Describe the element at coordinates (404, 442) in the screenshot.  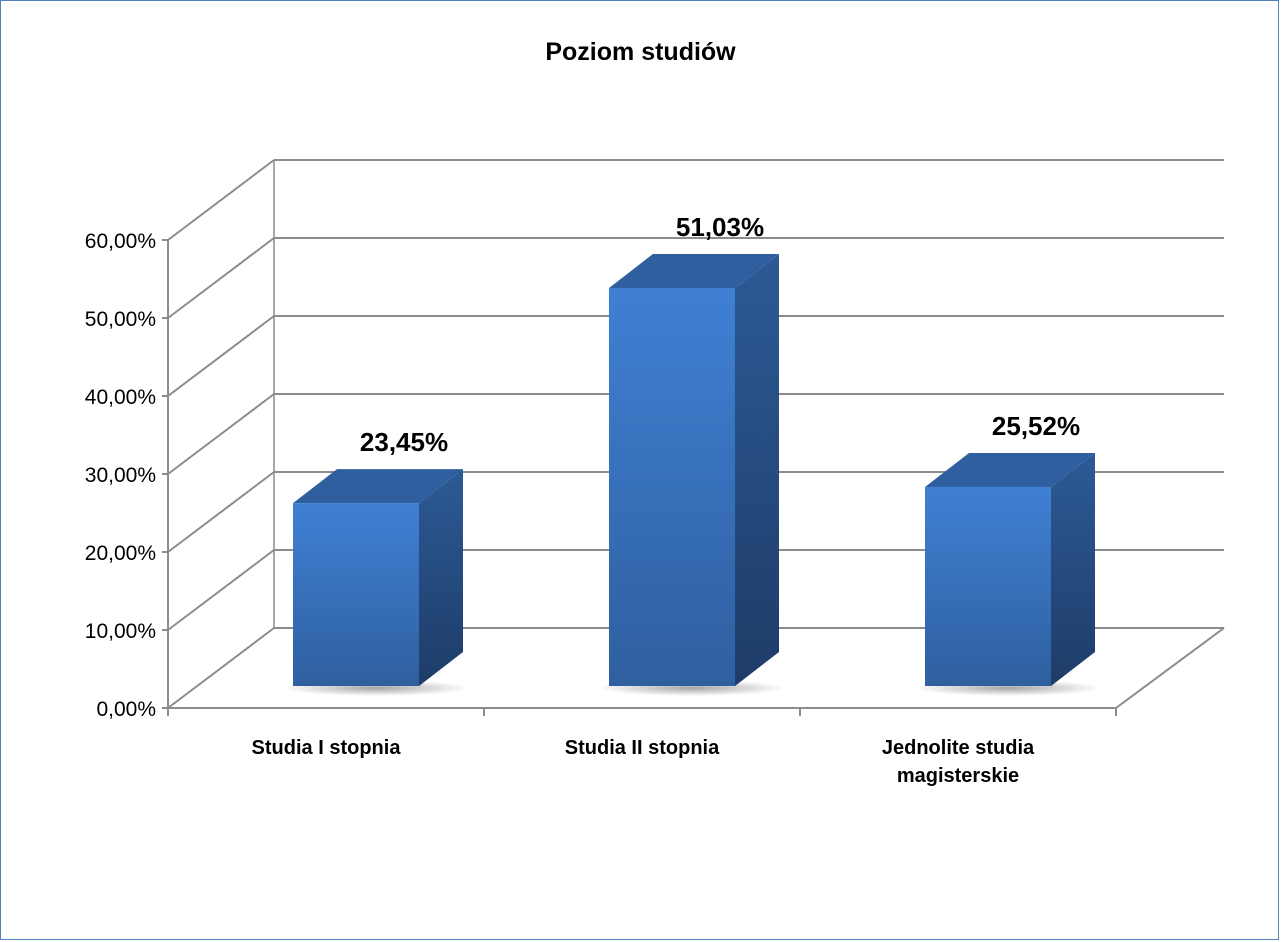
I see `data-label: 23,45%` at that location.